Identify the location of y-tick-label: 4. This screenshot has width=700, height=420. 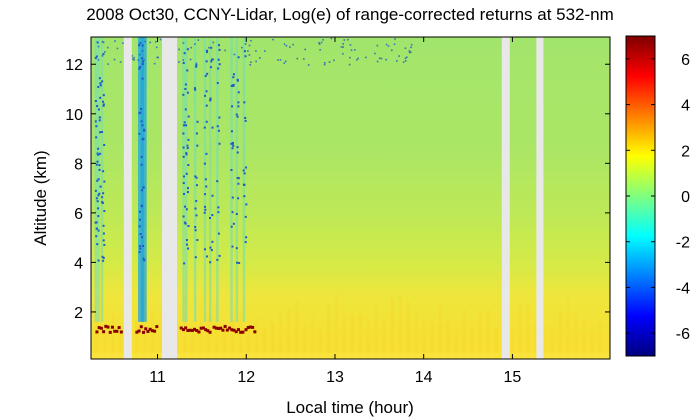
(78, 263).